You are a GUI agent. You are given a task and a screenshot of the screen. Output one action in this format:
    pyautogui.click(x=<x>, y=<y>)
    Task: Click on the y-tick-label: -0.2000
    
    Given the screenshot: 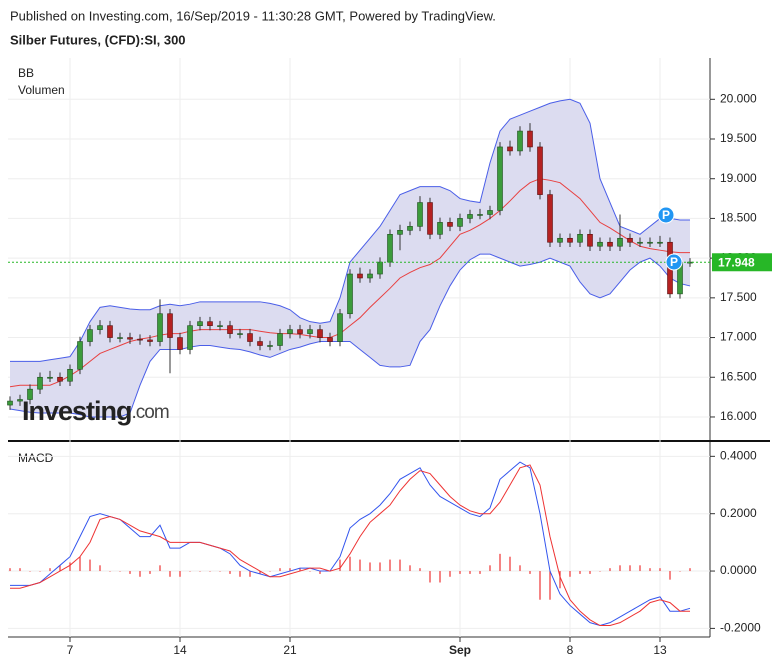 What is the action you would take?
    pyautogui.click(x=740, y=628)
    